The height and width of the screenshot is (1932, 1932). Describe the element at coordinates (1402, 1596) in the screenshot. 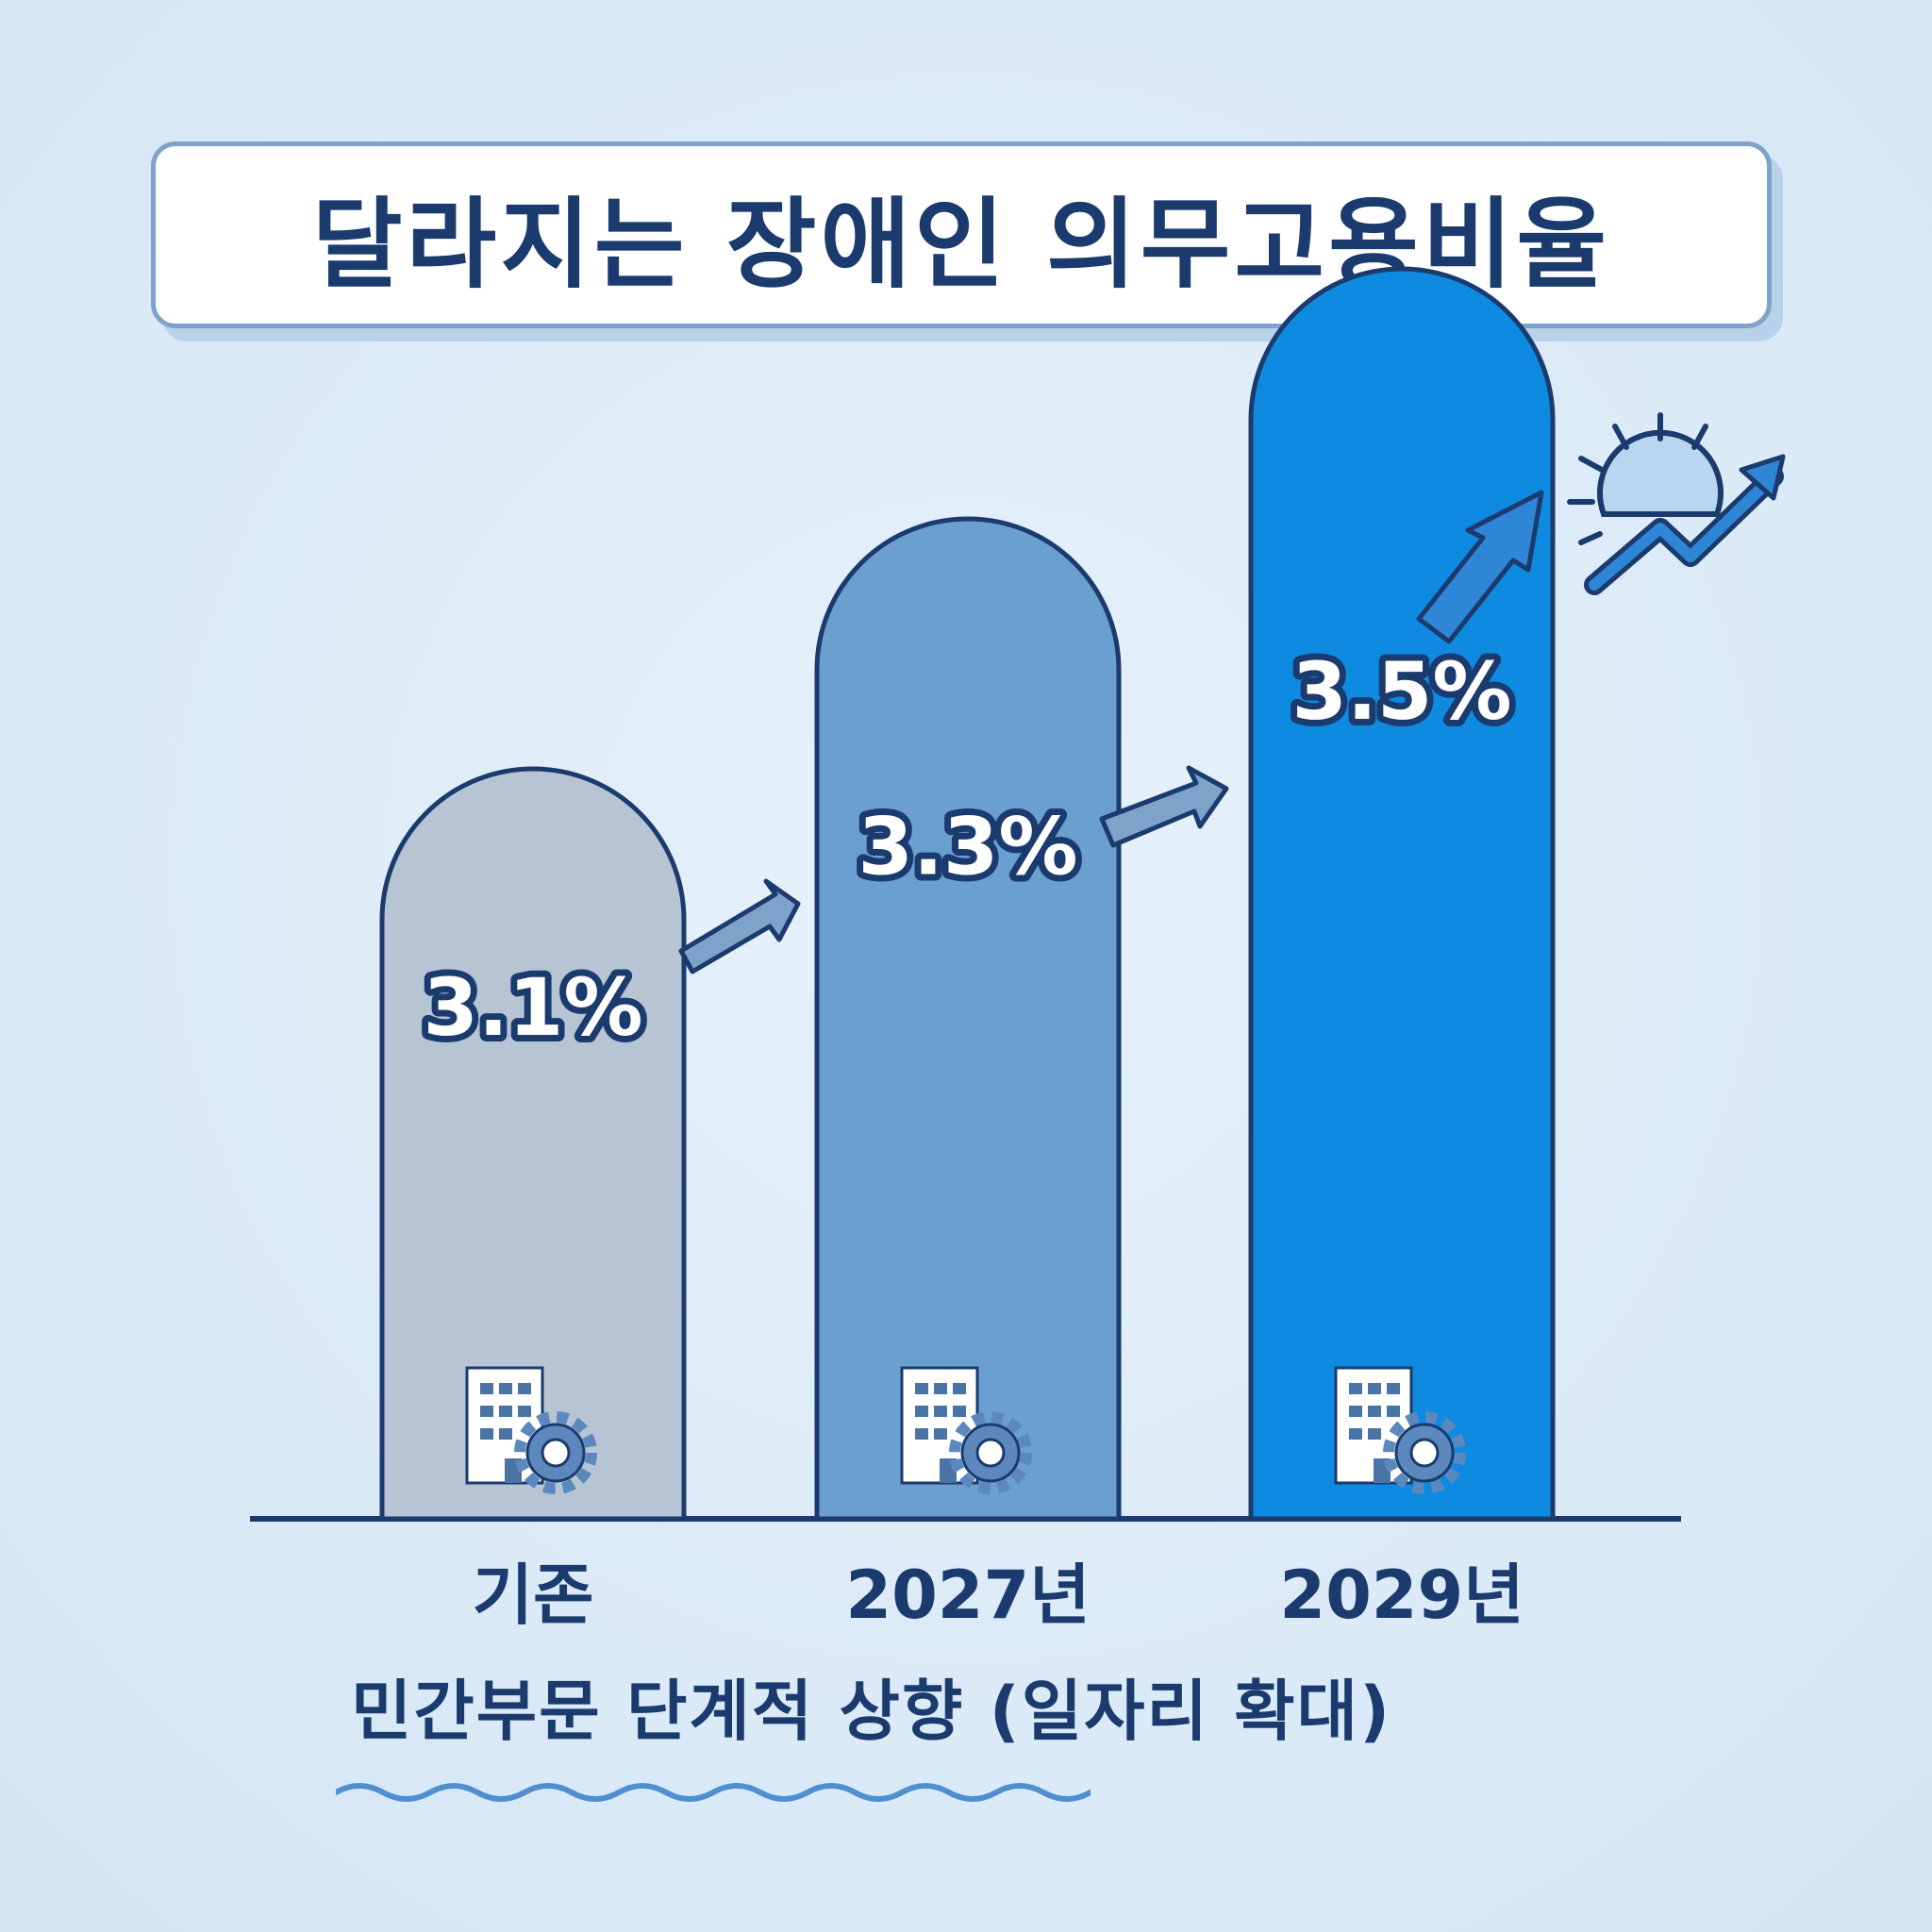

I see `category-label: 2029년` at that location.